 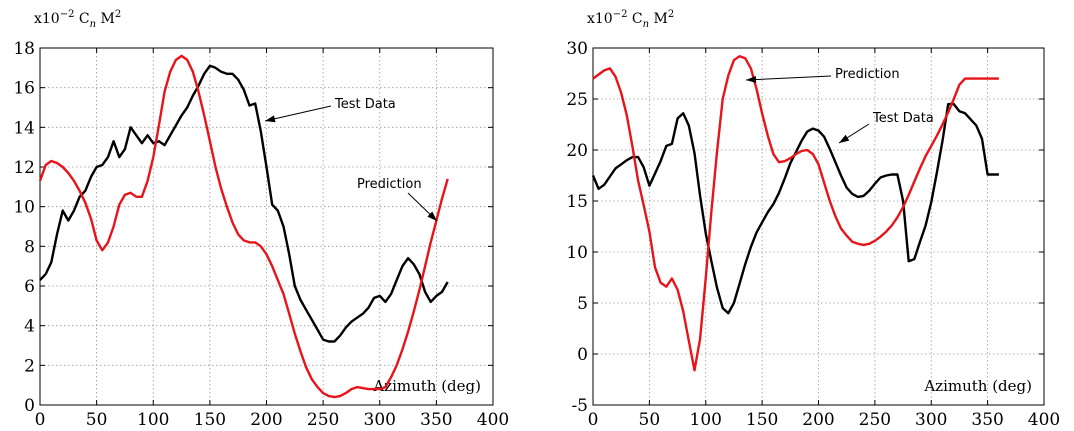 What do you see at coordinates (29, 327) in the screenshot?
I see `y-tick-label: 4` at bounding box center [29, 327].